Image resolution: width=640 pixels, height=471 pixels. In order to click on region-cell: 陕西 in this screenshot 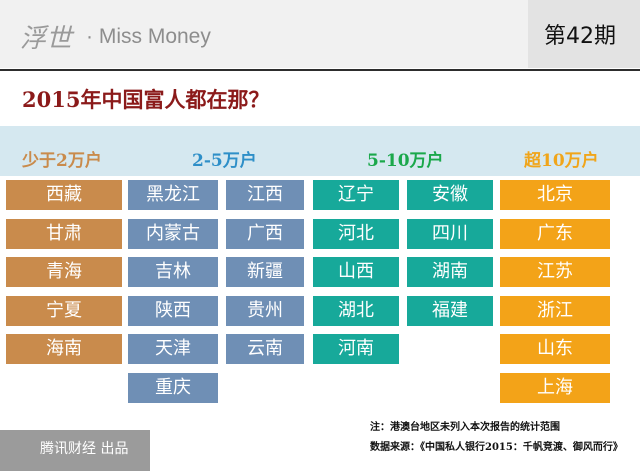, I will do `click(173, 311)`.